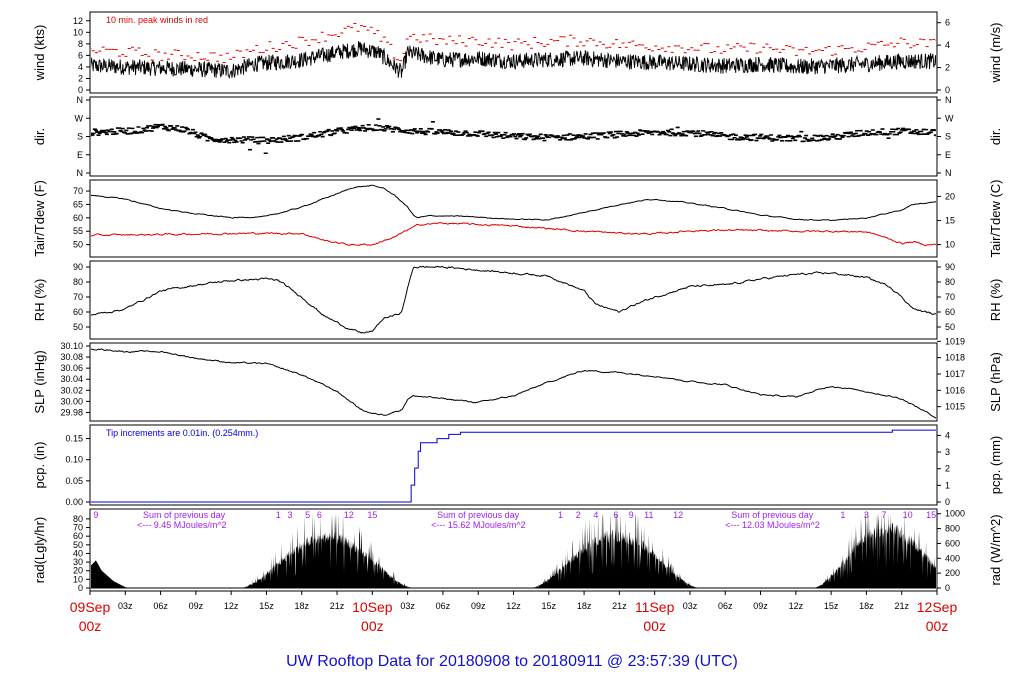  I want to click on y-tick-label-left: W, so click(79, 118).